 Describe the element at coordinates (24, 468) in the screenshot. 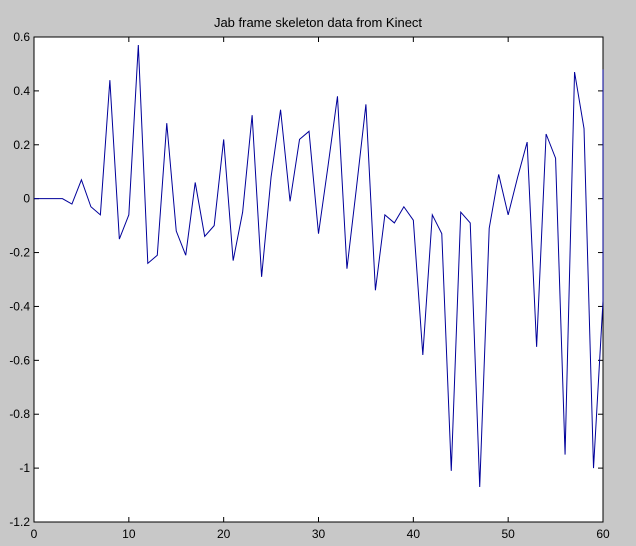

I see `y-tick-label: -1` at that location.